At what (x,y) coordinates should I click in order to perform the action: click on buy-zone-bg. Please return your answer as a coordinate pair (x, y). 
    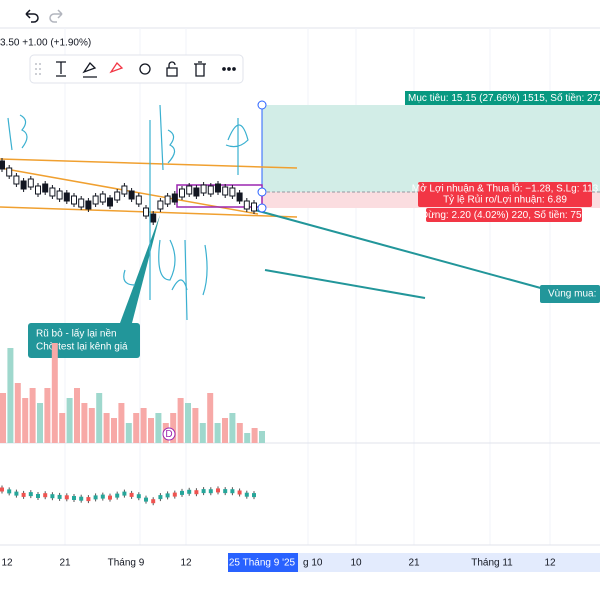
    Looking at the image, I should click on (570, 294).